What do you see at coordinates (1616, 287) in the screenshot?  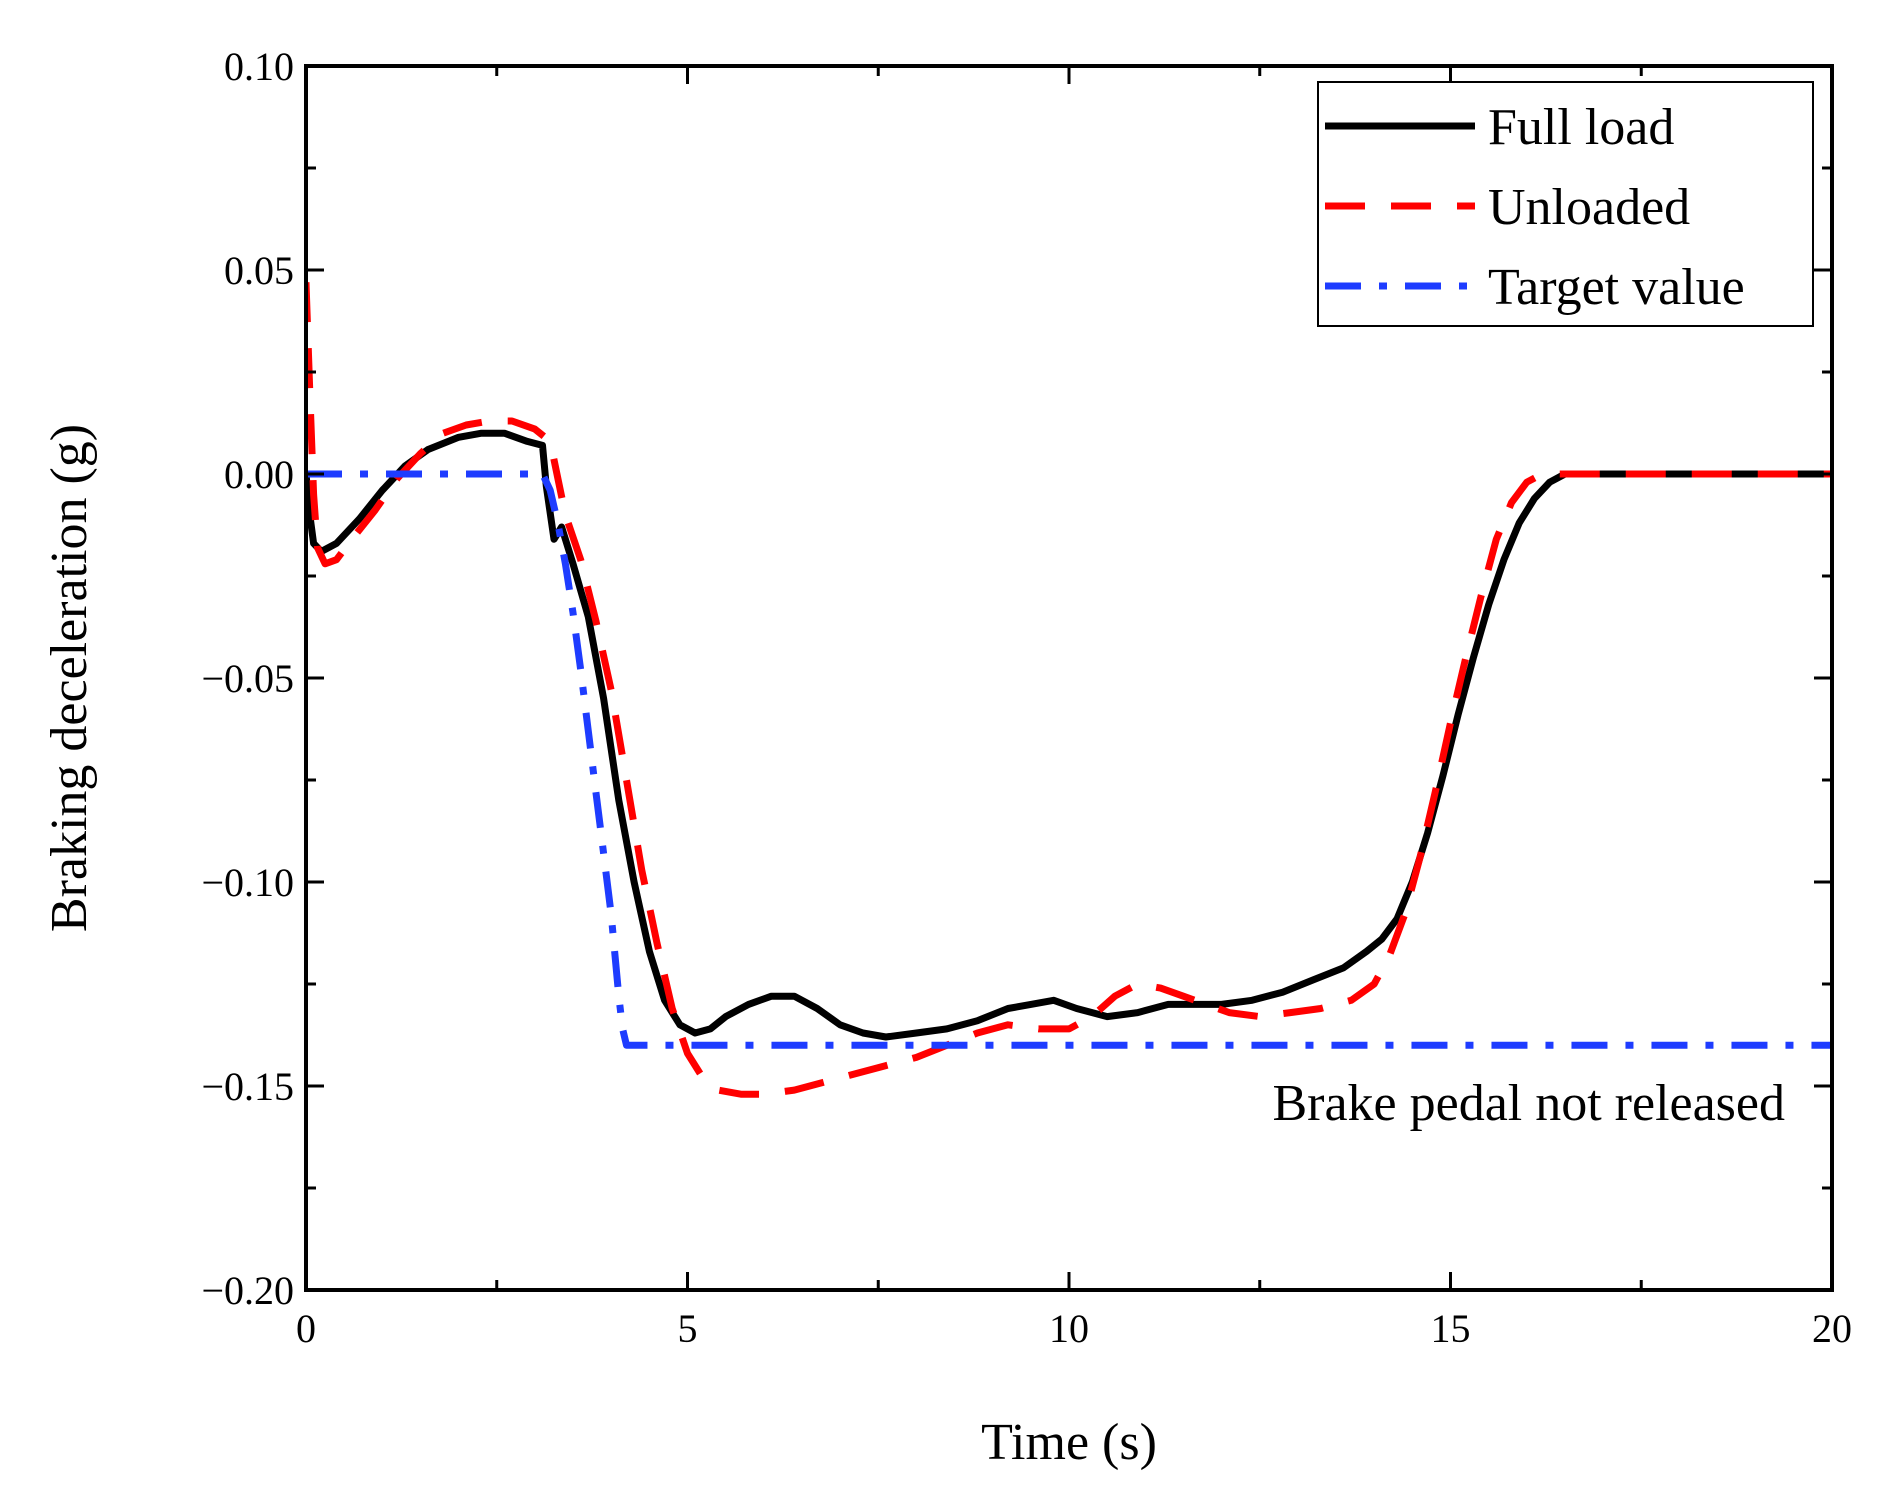 I see `legend-label-target-value: Target value` at bounding box center [1616, 287].